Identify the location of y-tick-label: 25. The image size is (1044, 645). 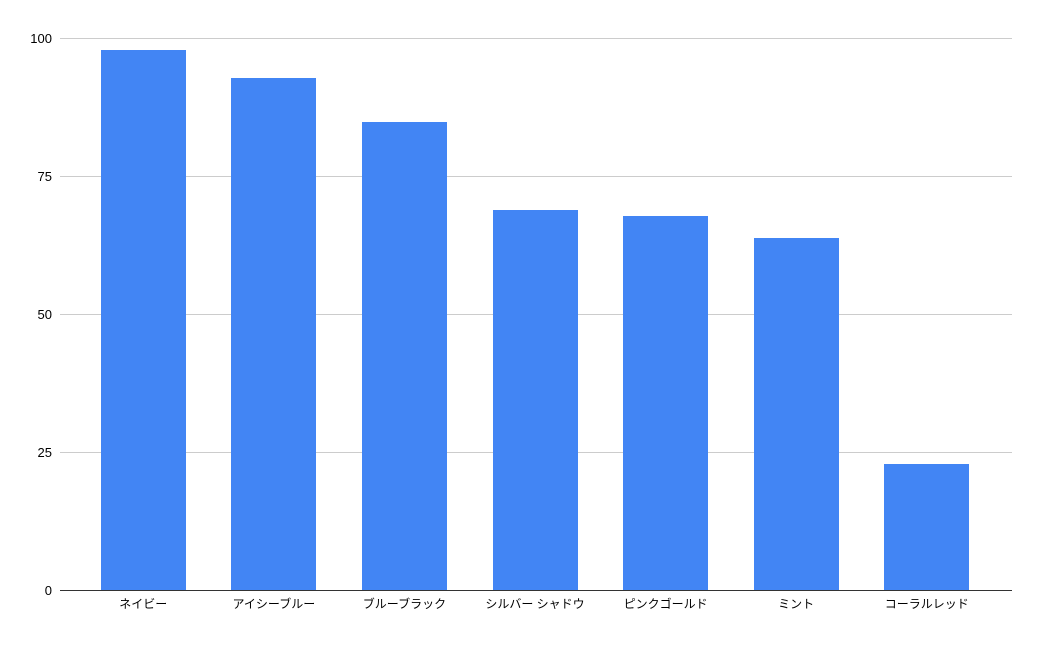
(44, 452).